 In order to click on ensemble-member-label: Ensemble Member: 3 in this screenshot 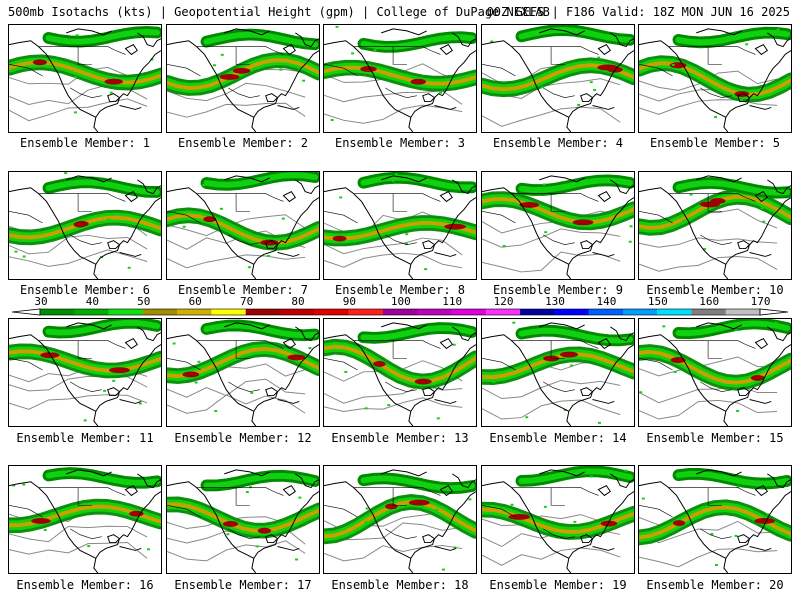, I will do `click(400, 143)`.